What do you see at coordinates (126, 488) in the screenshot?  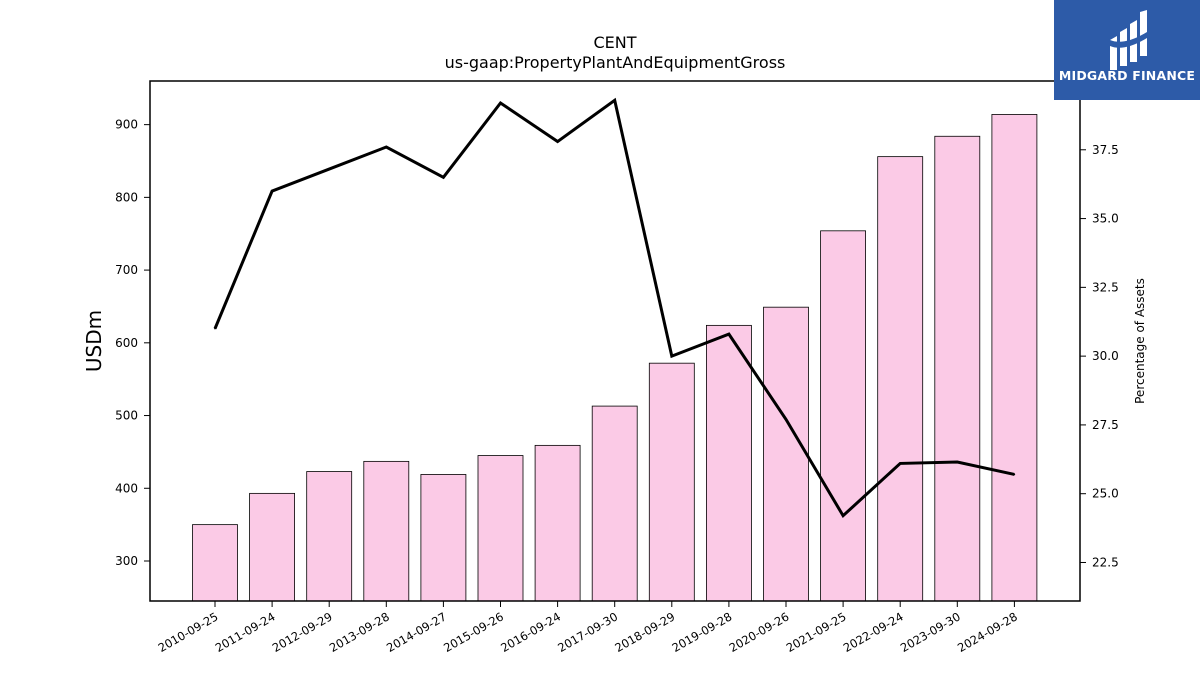 I see `y-left-tick-label: 400` at bounding box center [126, 488].